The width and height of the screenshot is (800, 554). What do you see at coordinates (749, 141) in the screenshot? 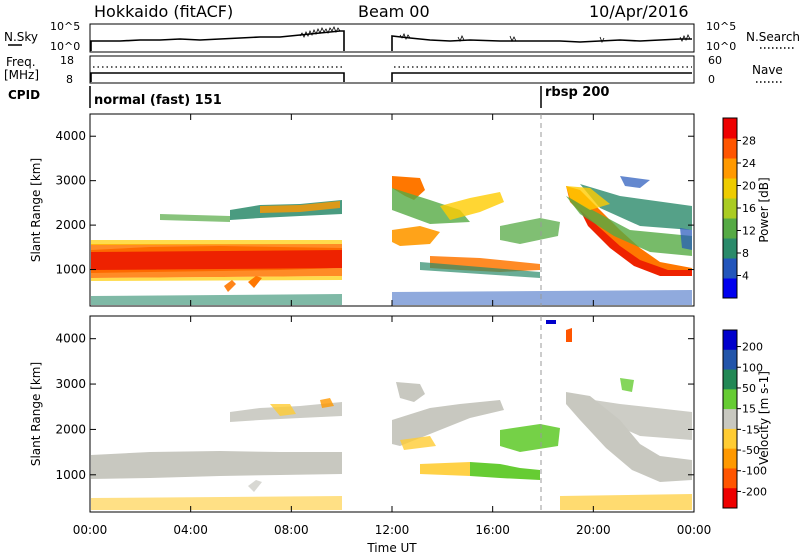
I see `power-colorbar-tick-label: 28` at bounding box center [749, 141].